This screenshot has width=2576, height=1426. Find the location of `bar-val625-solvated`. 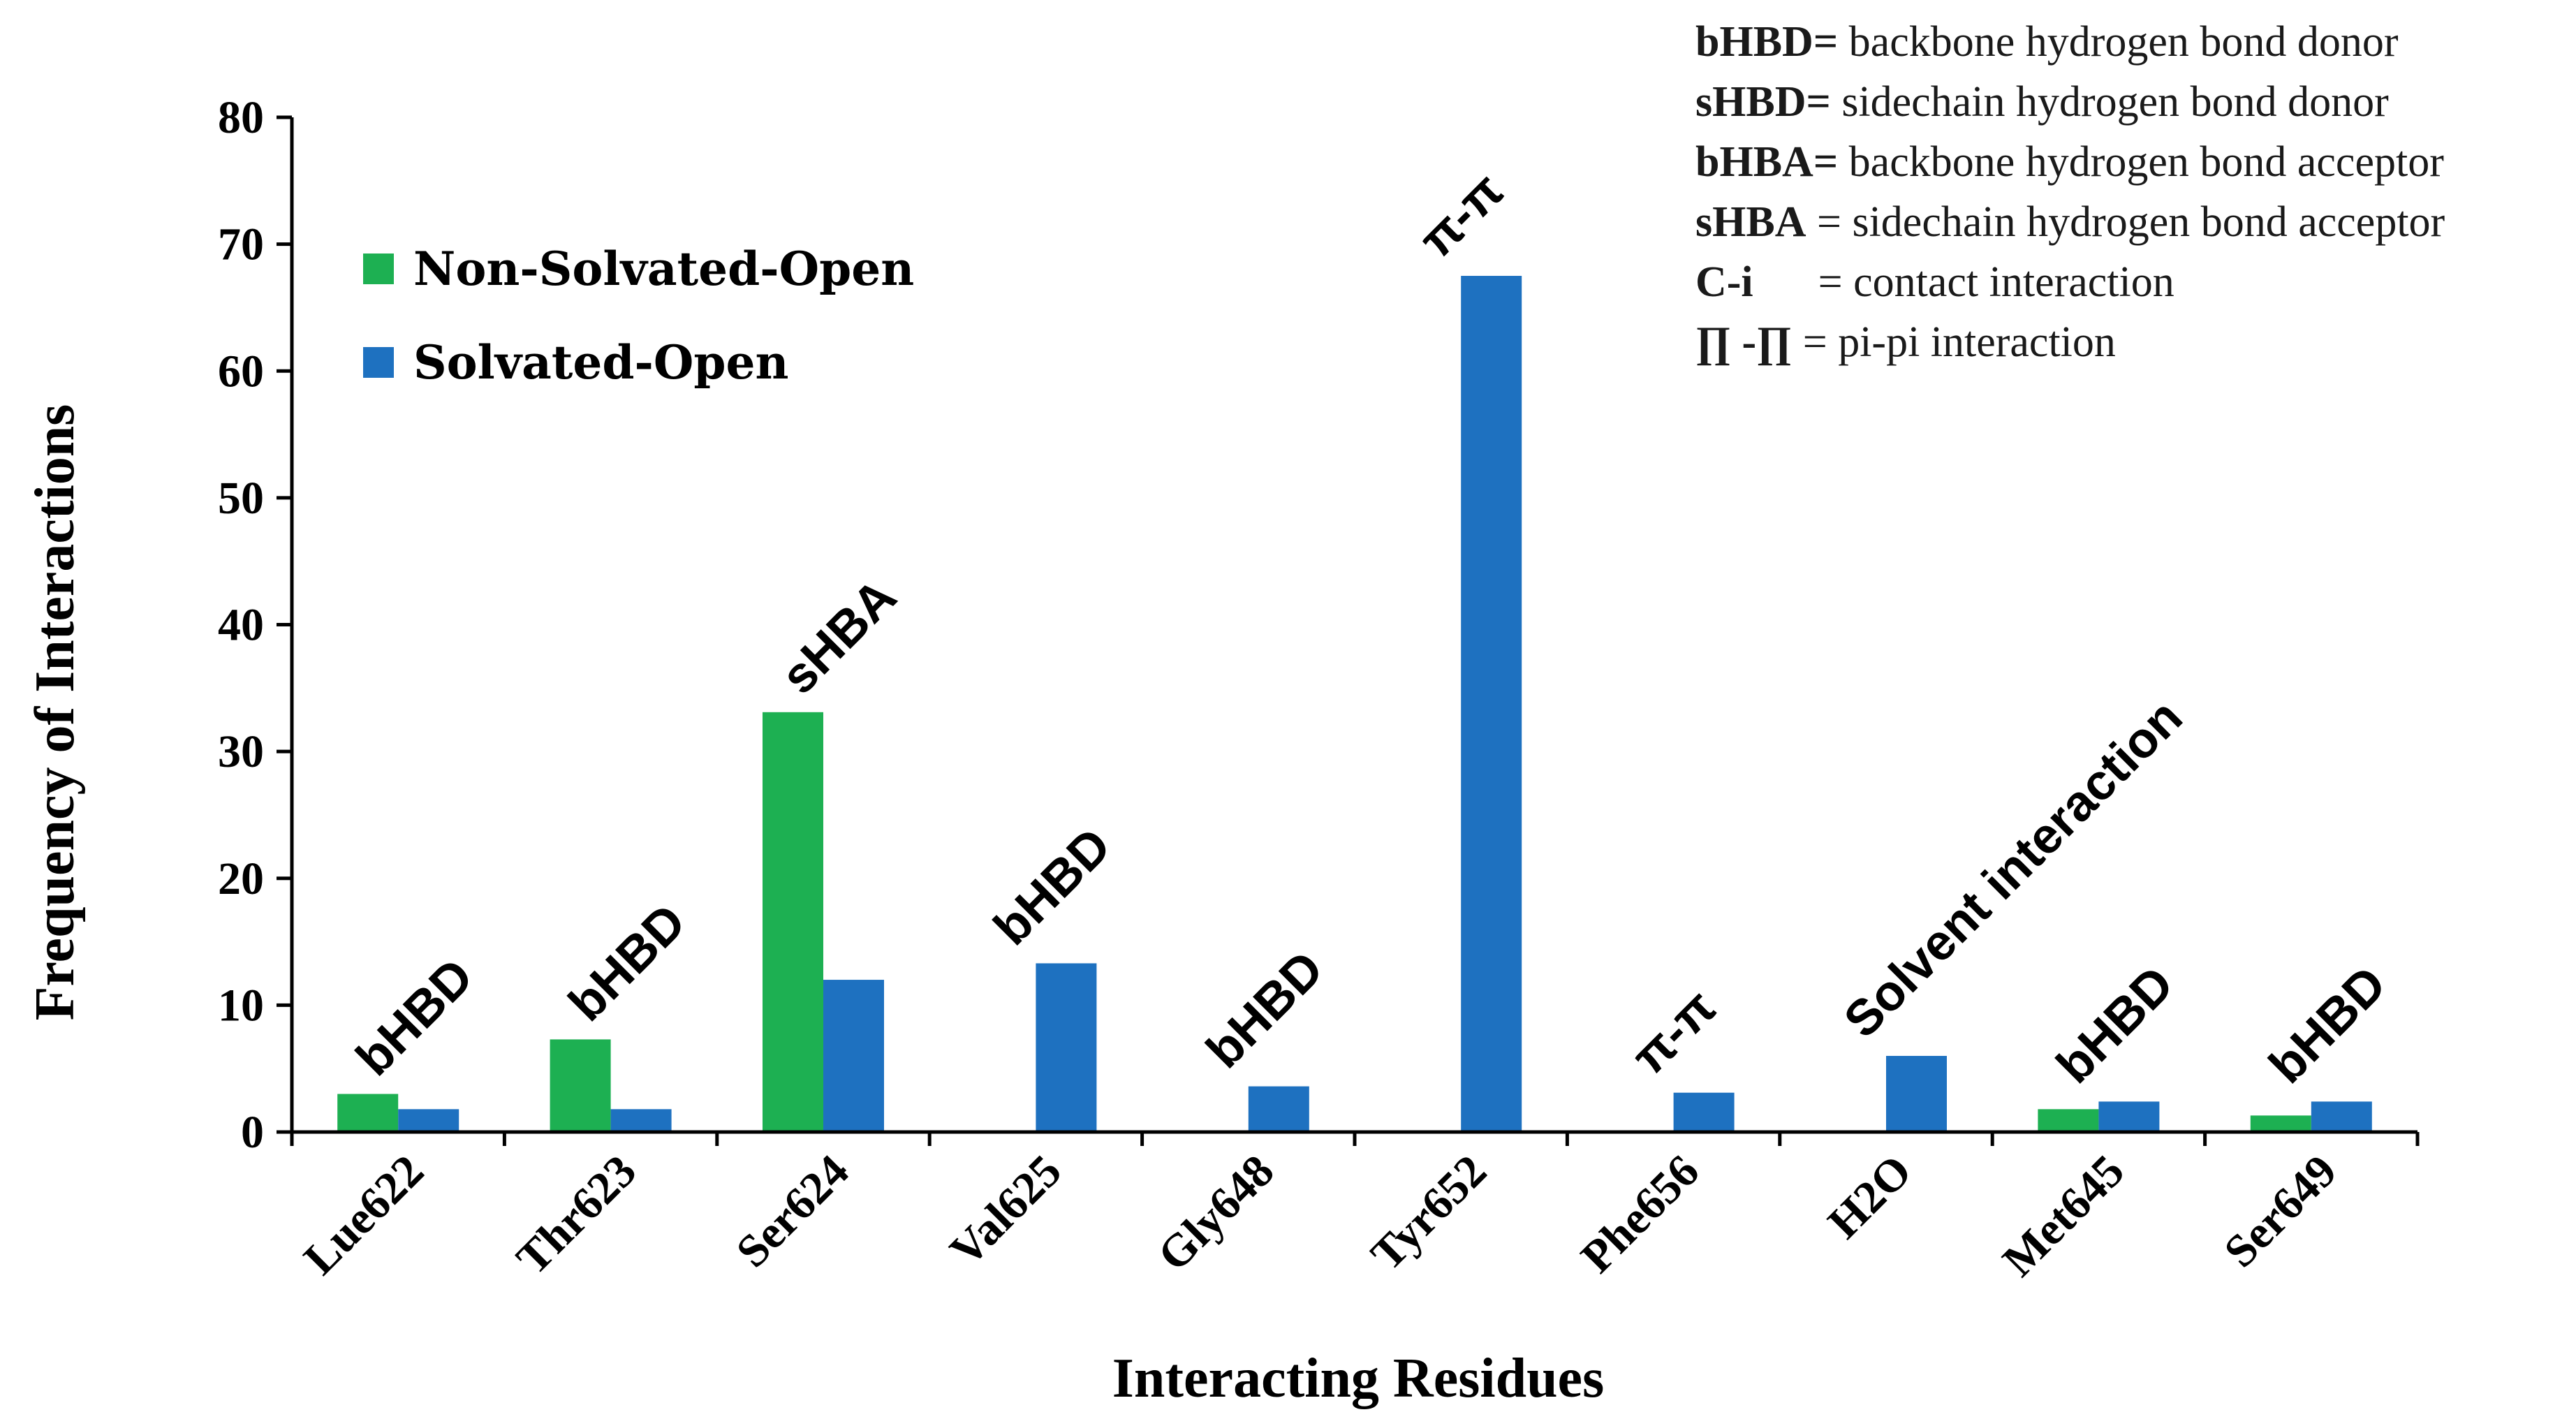

bar-val625-solvated is located at coordinates (1066, 1048).